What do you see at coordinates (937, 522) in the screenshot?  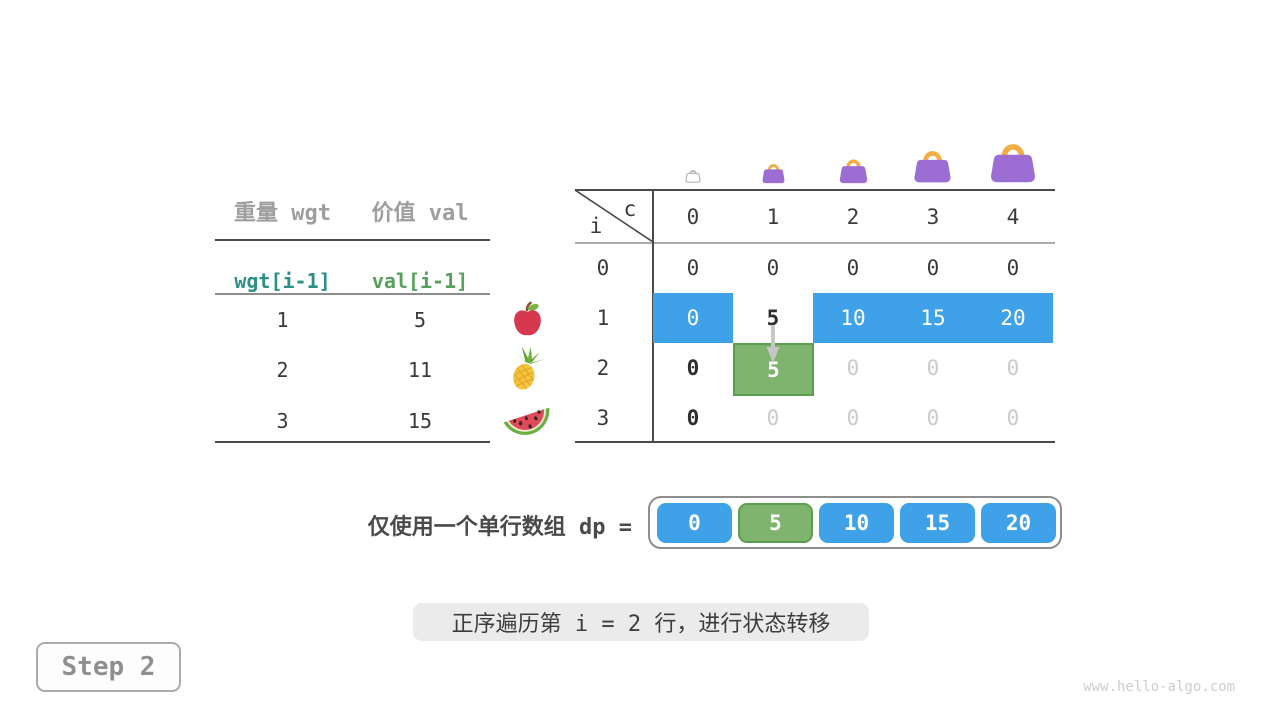 I see `dp-array-value: 15` at bounding box center [937, 522].